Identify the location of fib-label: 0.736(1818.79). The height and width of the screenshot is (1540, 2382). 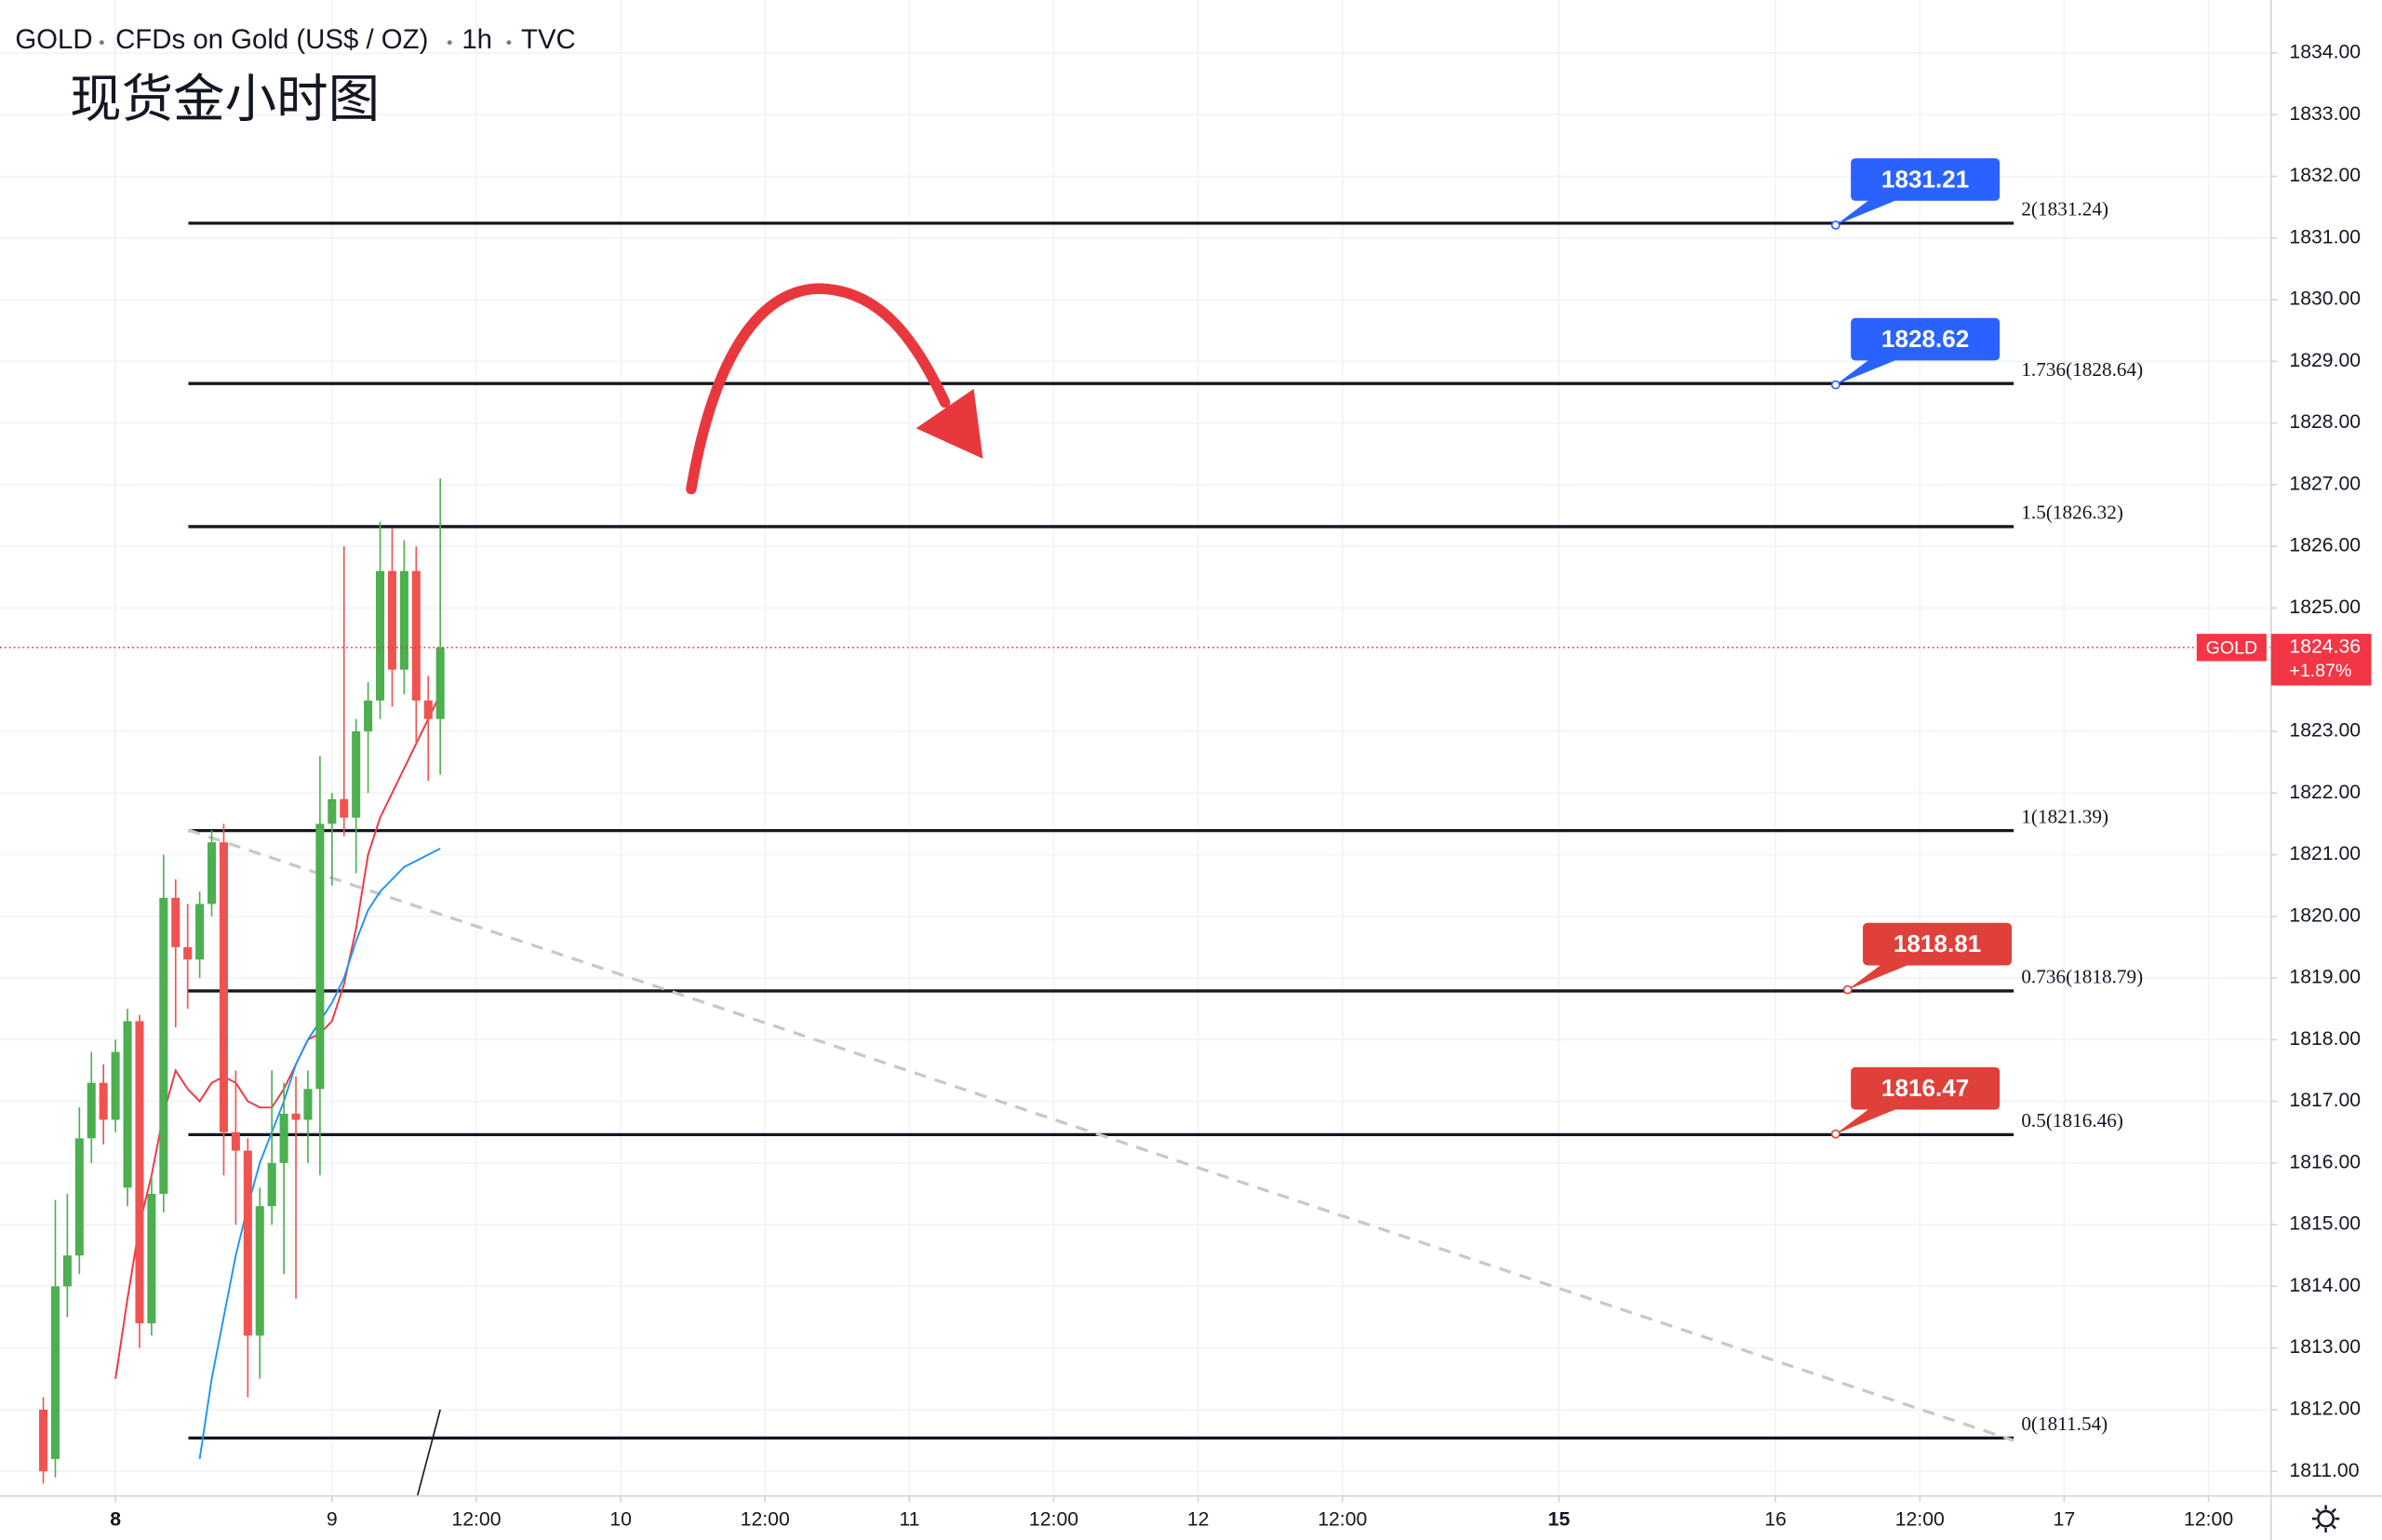
(2082, 977).